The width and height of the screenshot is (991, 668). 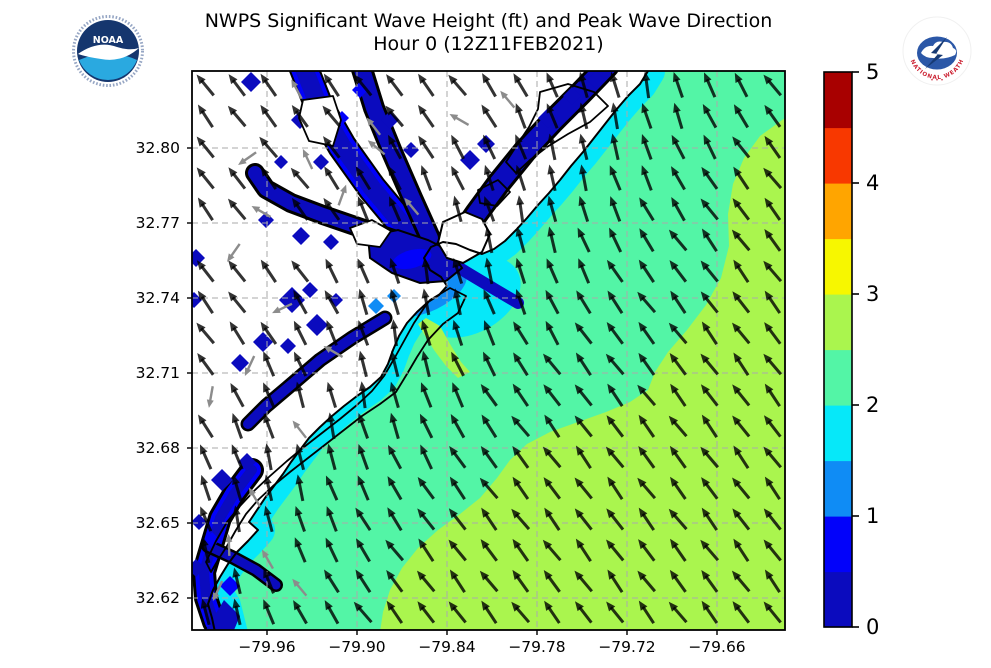 I want to click on title-line-2: Hour 0 (12Z11FEB2021), so click(x=488, y=44).